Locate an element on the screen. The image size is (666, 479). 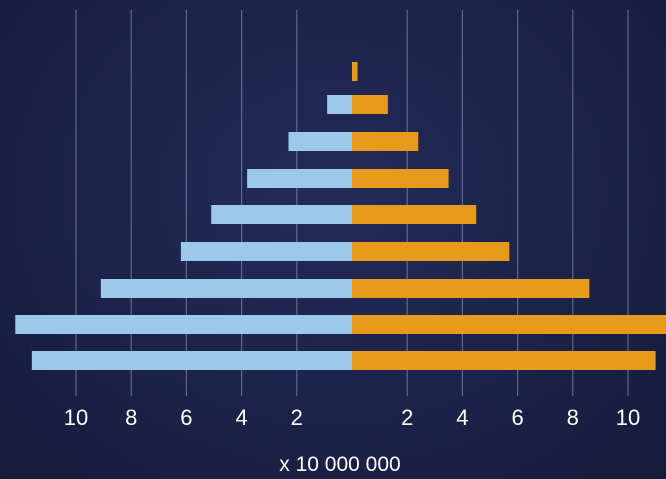
x-tick-label-right: 4 is located at coordinates (462, 417).